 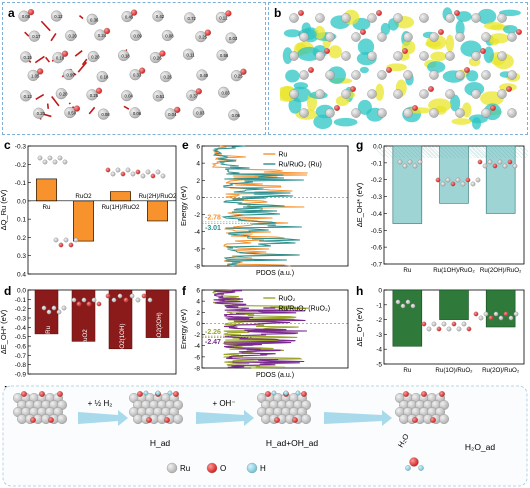 I want to click on state2-label: H_ad+OH_ad, so click(x=292, y=443).